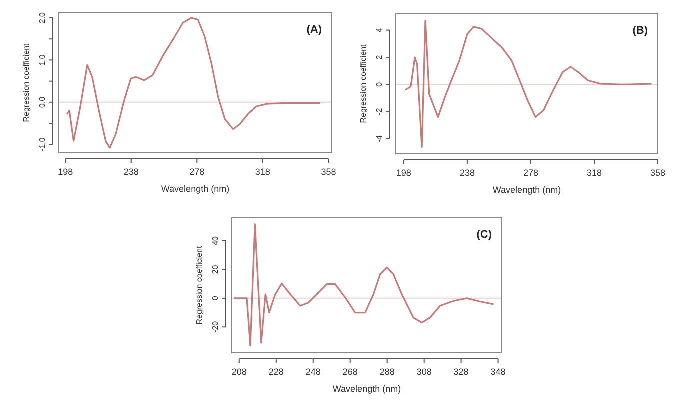 The width and height of the screenshot is (674, 403). Describe the element at coordinates (379, 112) in the screenshot. I see `y-tick-label: -2` at that location.